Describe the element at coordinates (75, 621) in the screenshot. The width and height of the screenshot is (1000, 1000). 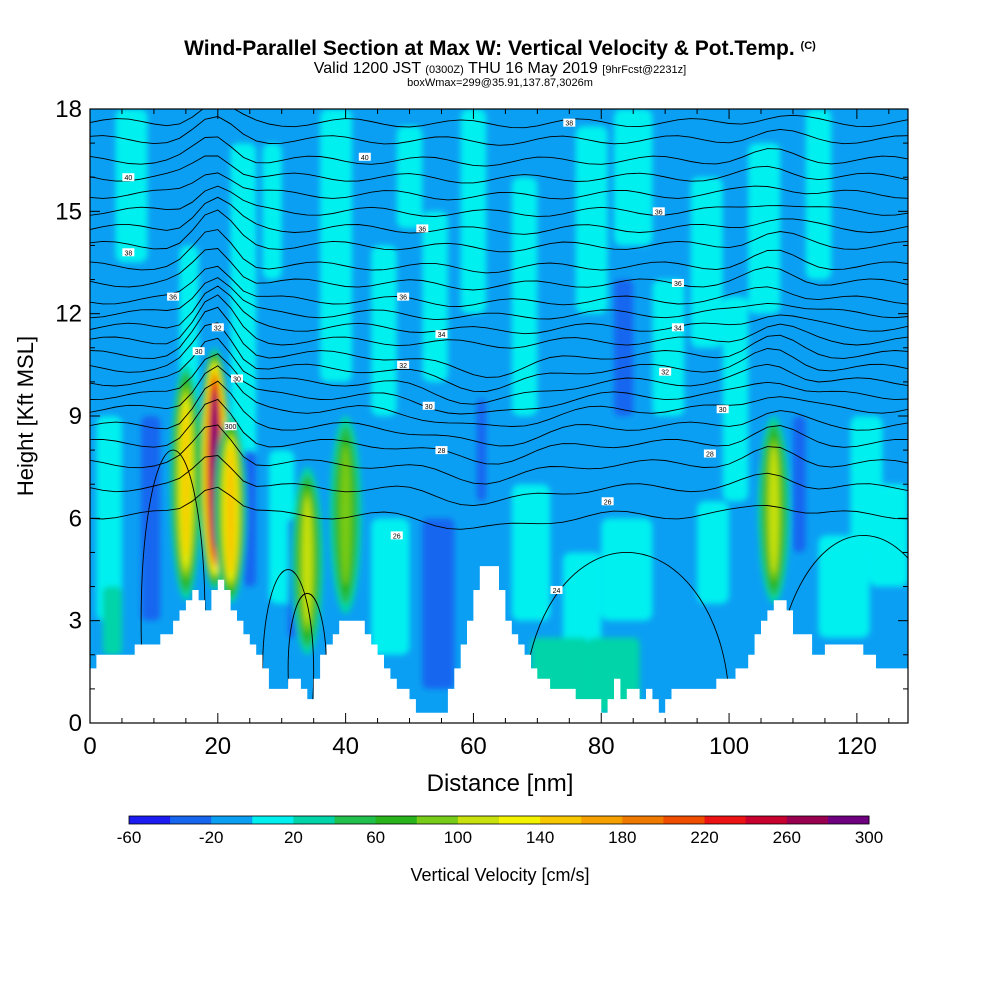
I see `y-tick-label: 3` at that location.